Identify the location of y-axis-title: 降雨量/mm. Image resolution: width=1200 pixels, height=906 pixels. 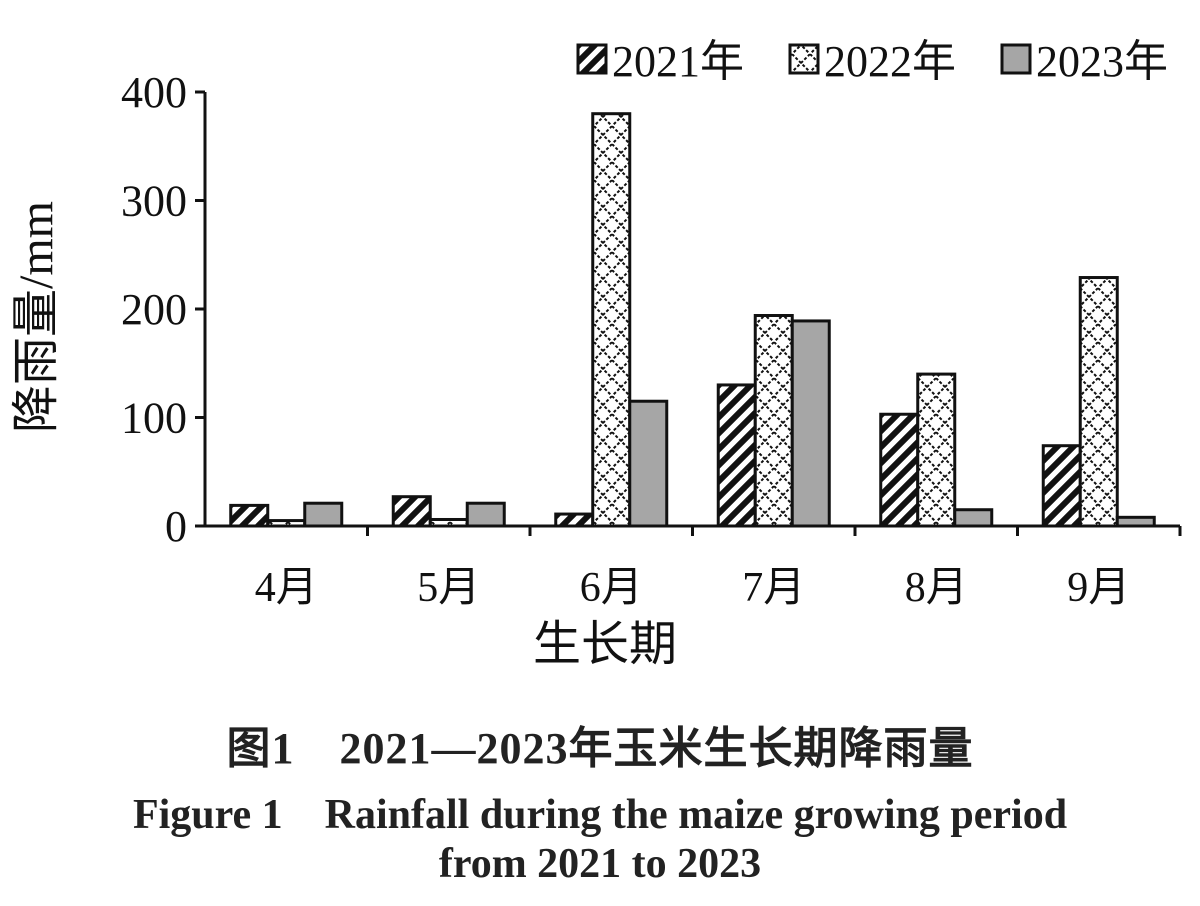
(36, 317).